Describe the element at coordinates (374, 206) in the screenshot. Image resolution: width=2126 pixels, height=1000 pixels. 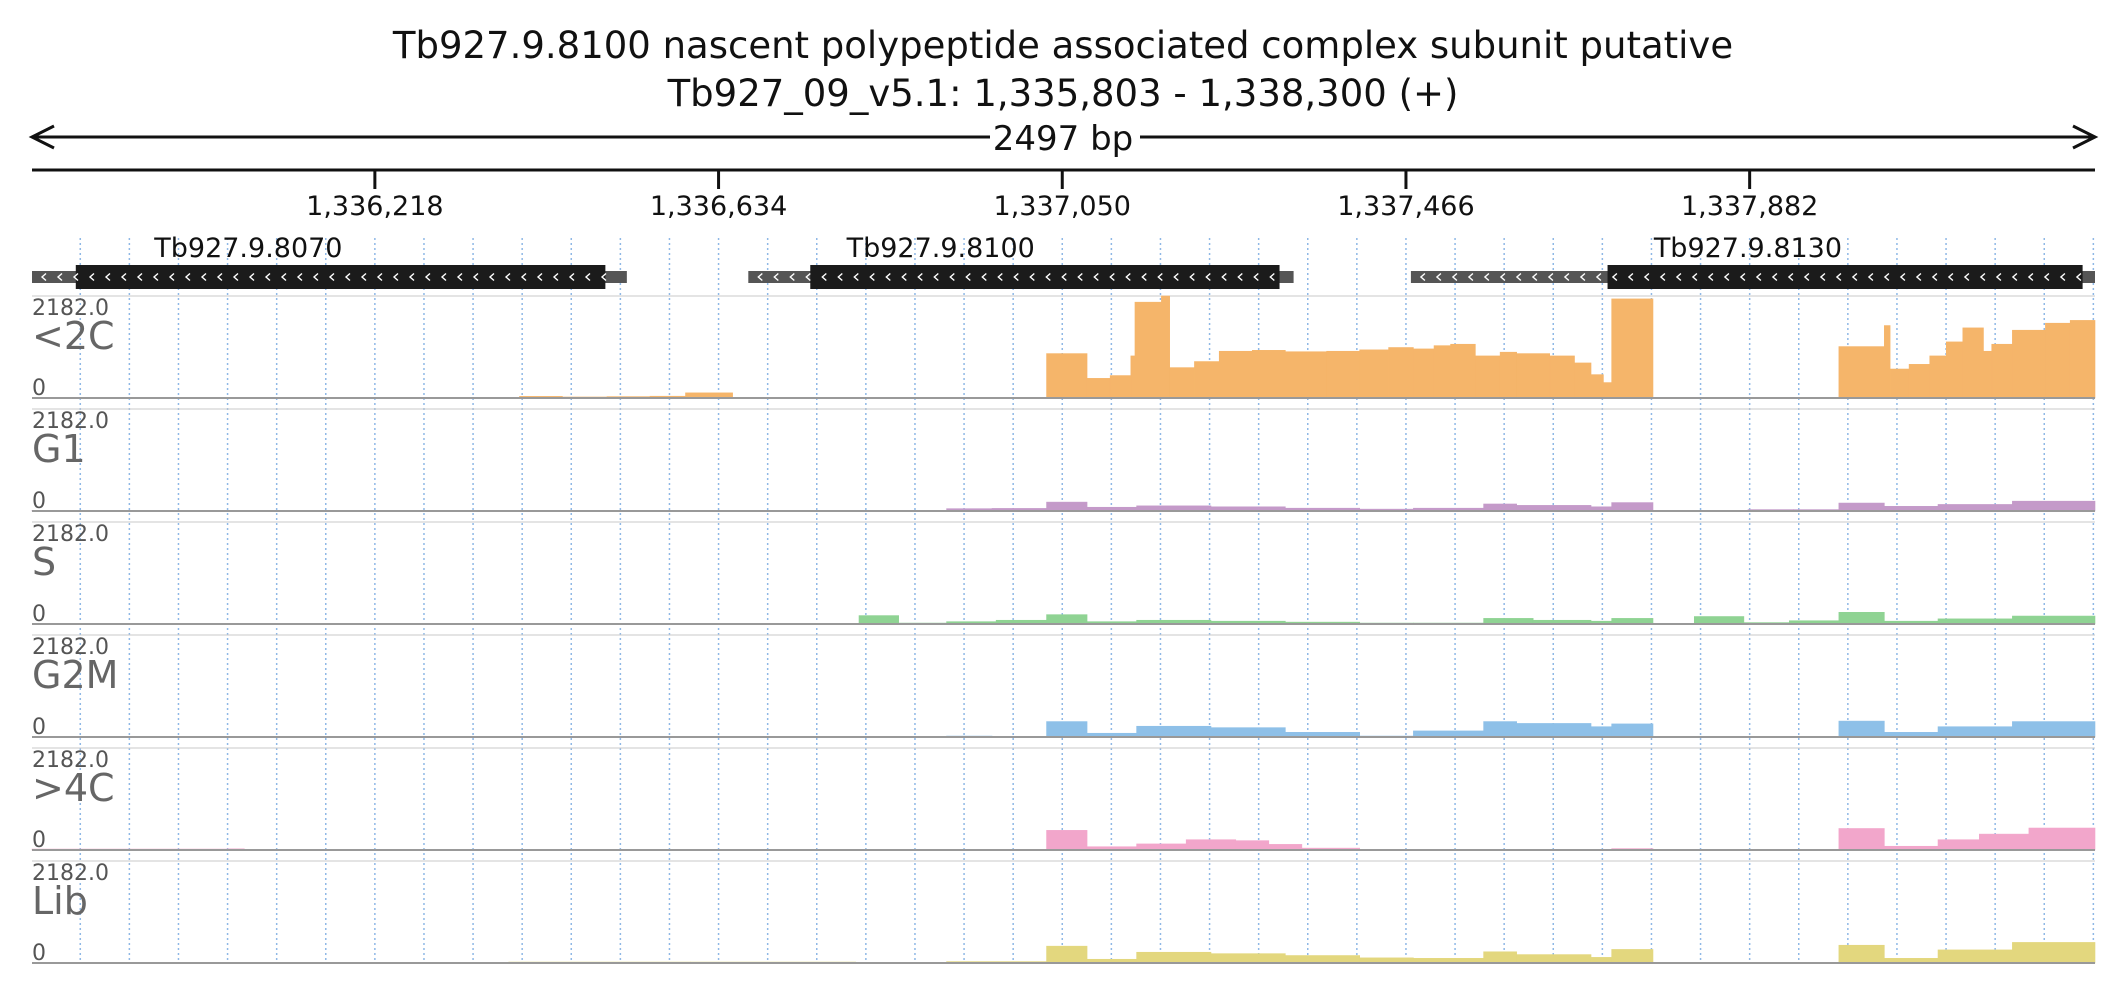
I see `axis-tick-label: 1,336,218` at that location.